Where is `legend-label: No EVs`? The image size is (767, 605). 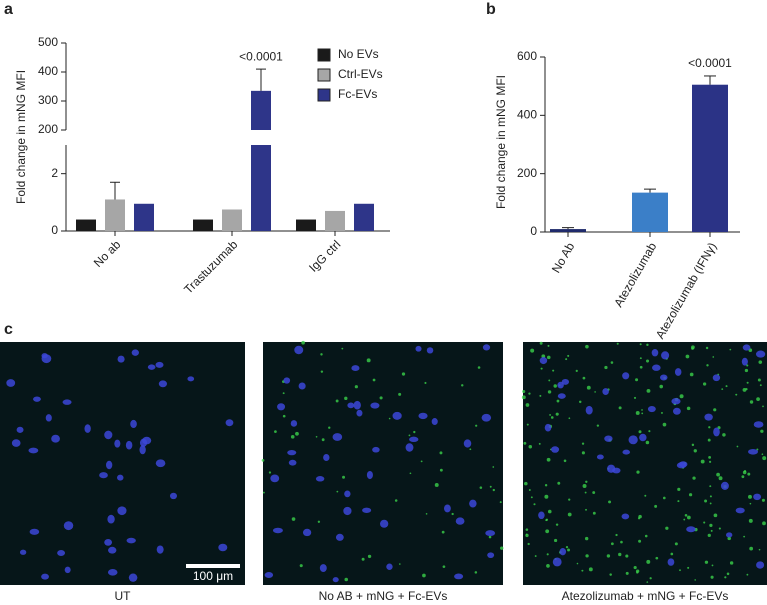 legend-label: No EVs is located at coordinates (358, 54).